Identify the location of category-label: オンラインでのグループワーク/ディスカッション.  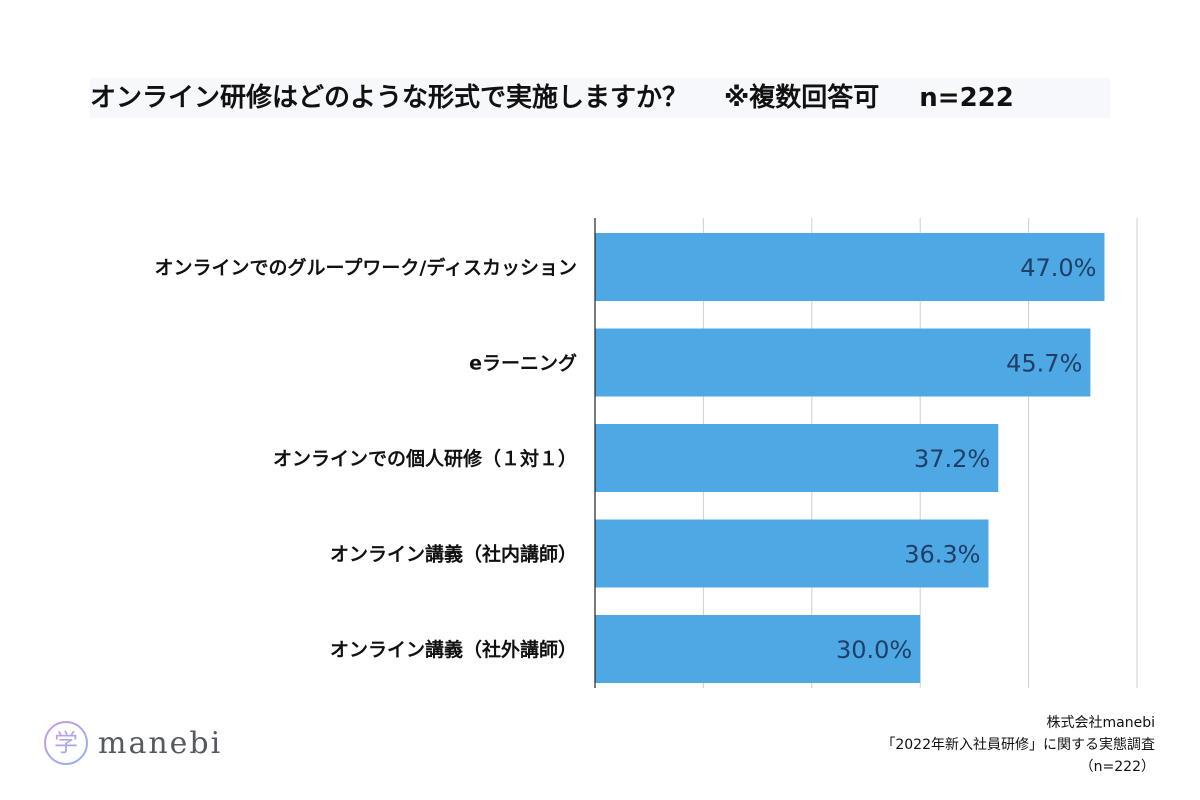
(366, 267).